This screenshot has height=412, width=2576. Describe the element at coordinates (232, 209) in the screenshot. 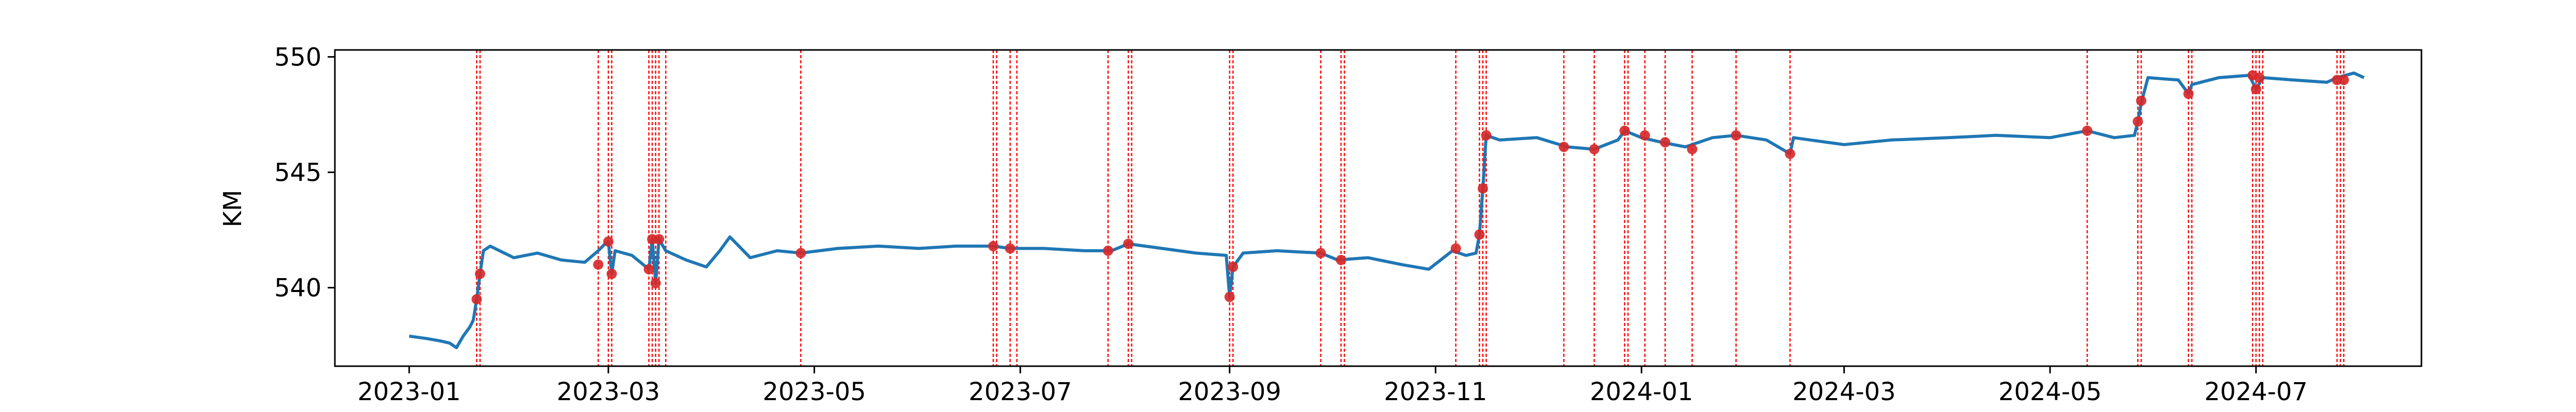

I see `y-axis-label: KM` at that location.